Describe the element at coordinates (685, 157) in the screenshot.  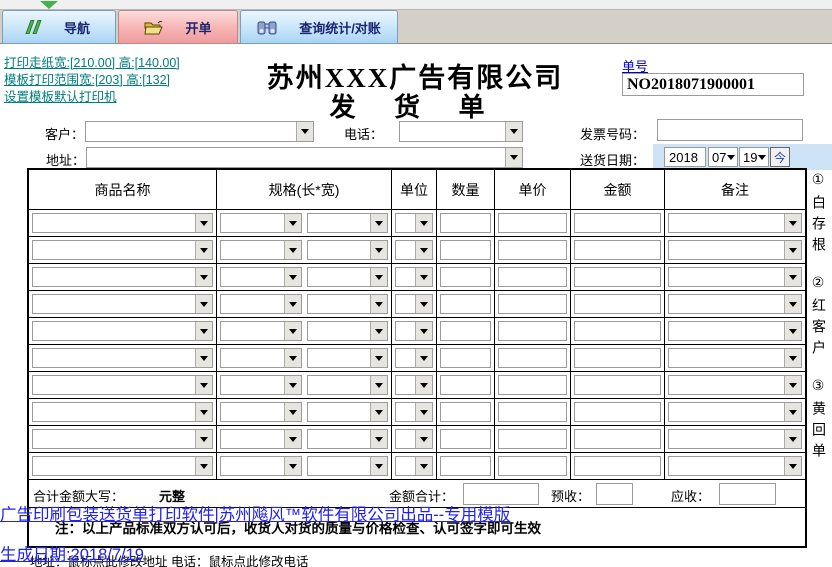
I see `date-year-field: 2018` at that location.